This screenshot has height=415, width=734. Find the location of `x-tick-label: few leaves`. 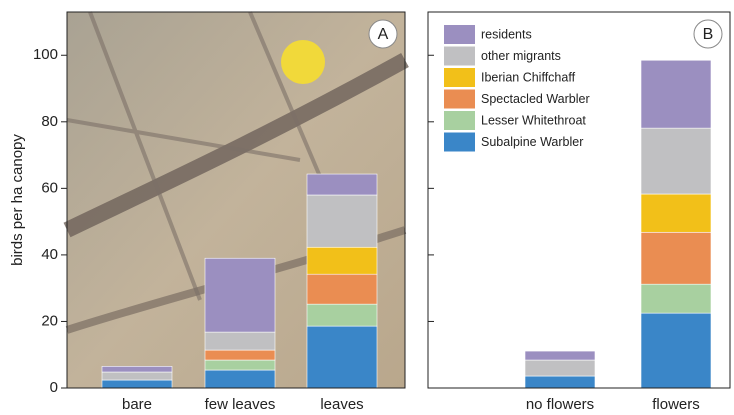

x-tick-label: few leaves is located at coordinates (240, 404).